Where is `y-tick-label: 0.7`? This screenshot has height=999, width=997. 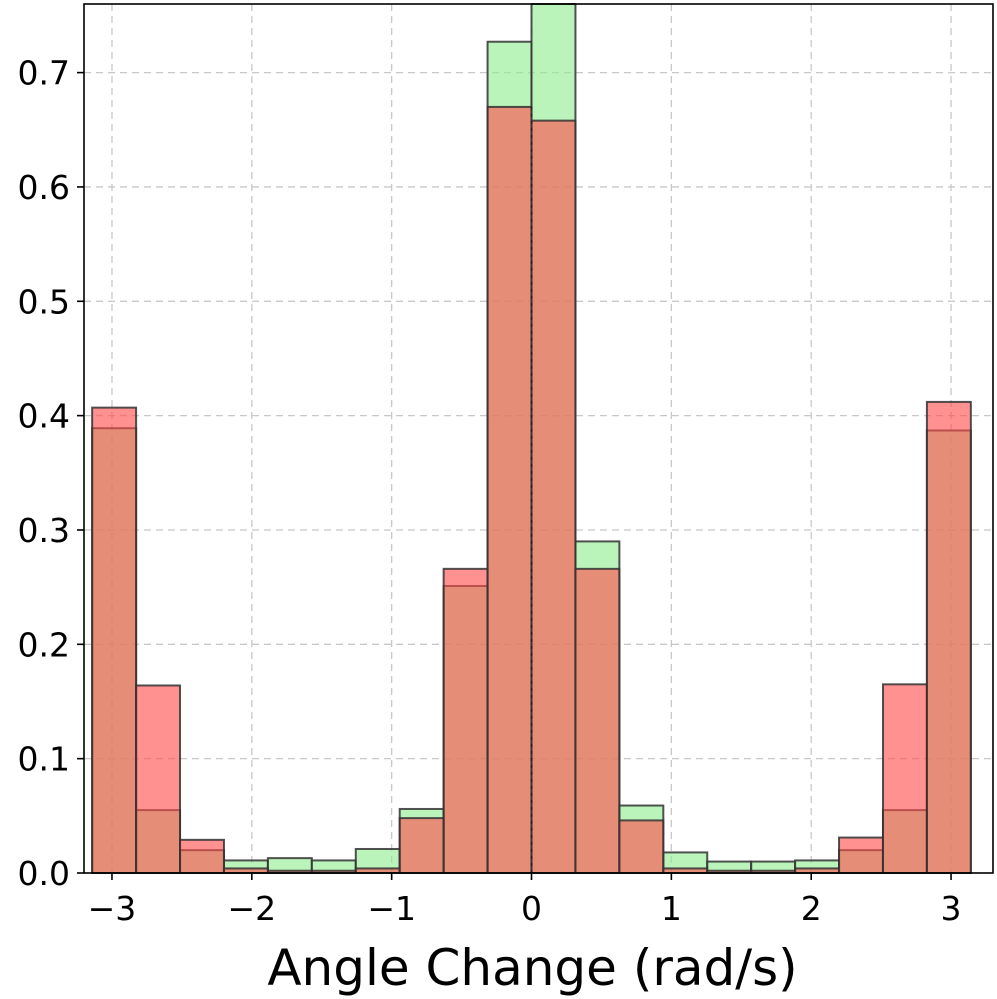 y-tick-label: 0.7 is located at coordinates (44, 73).